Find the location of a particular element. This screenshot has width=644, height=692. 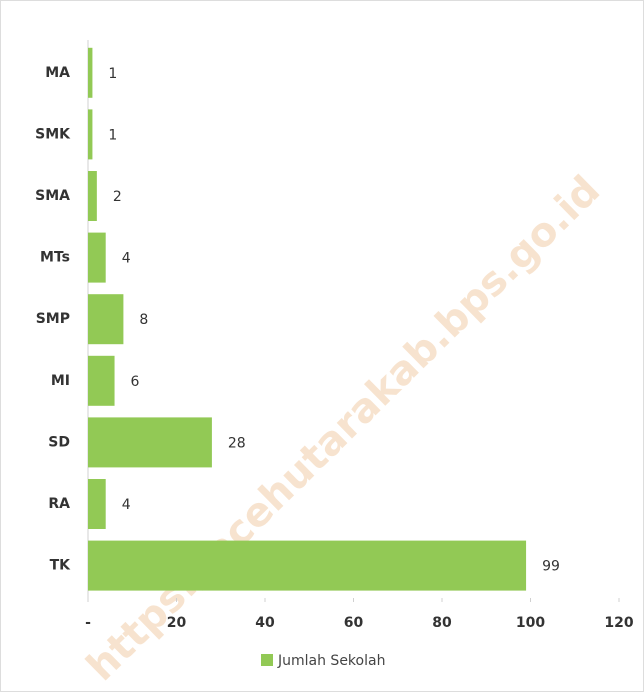

y-tick-label: MTs is located at coordinates (55, 258).